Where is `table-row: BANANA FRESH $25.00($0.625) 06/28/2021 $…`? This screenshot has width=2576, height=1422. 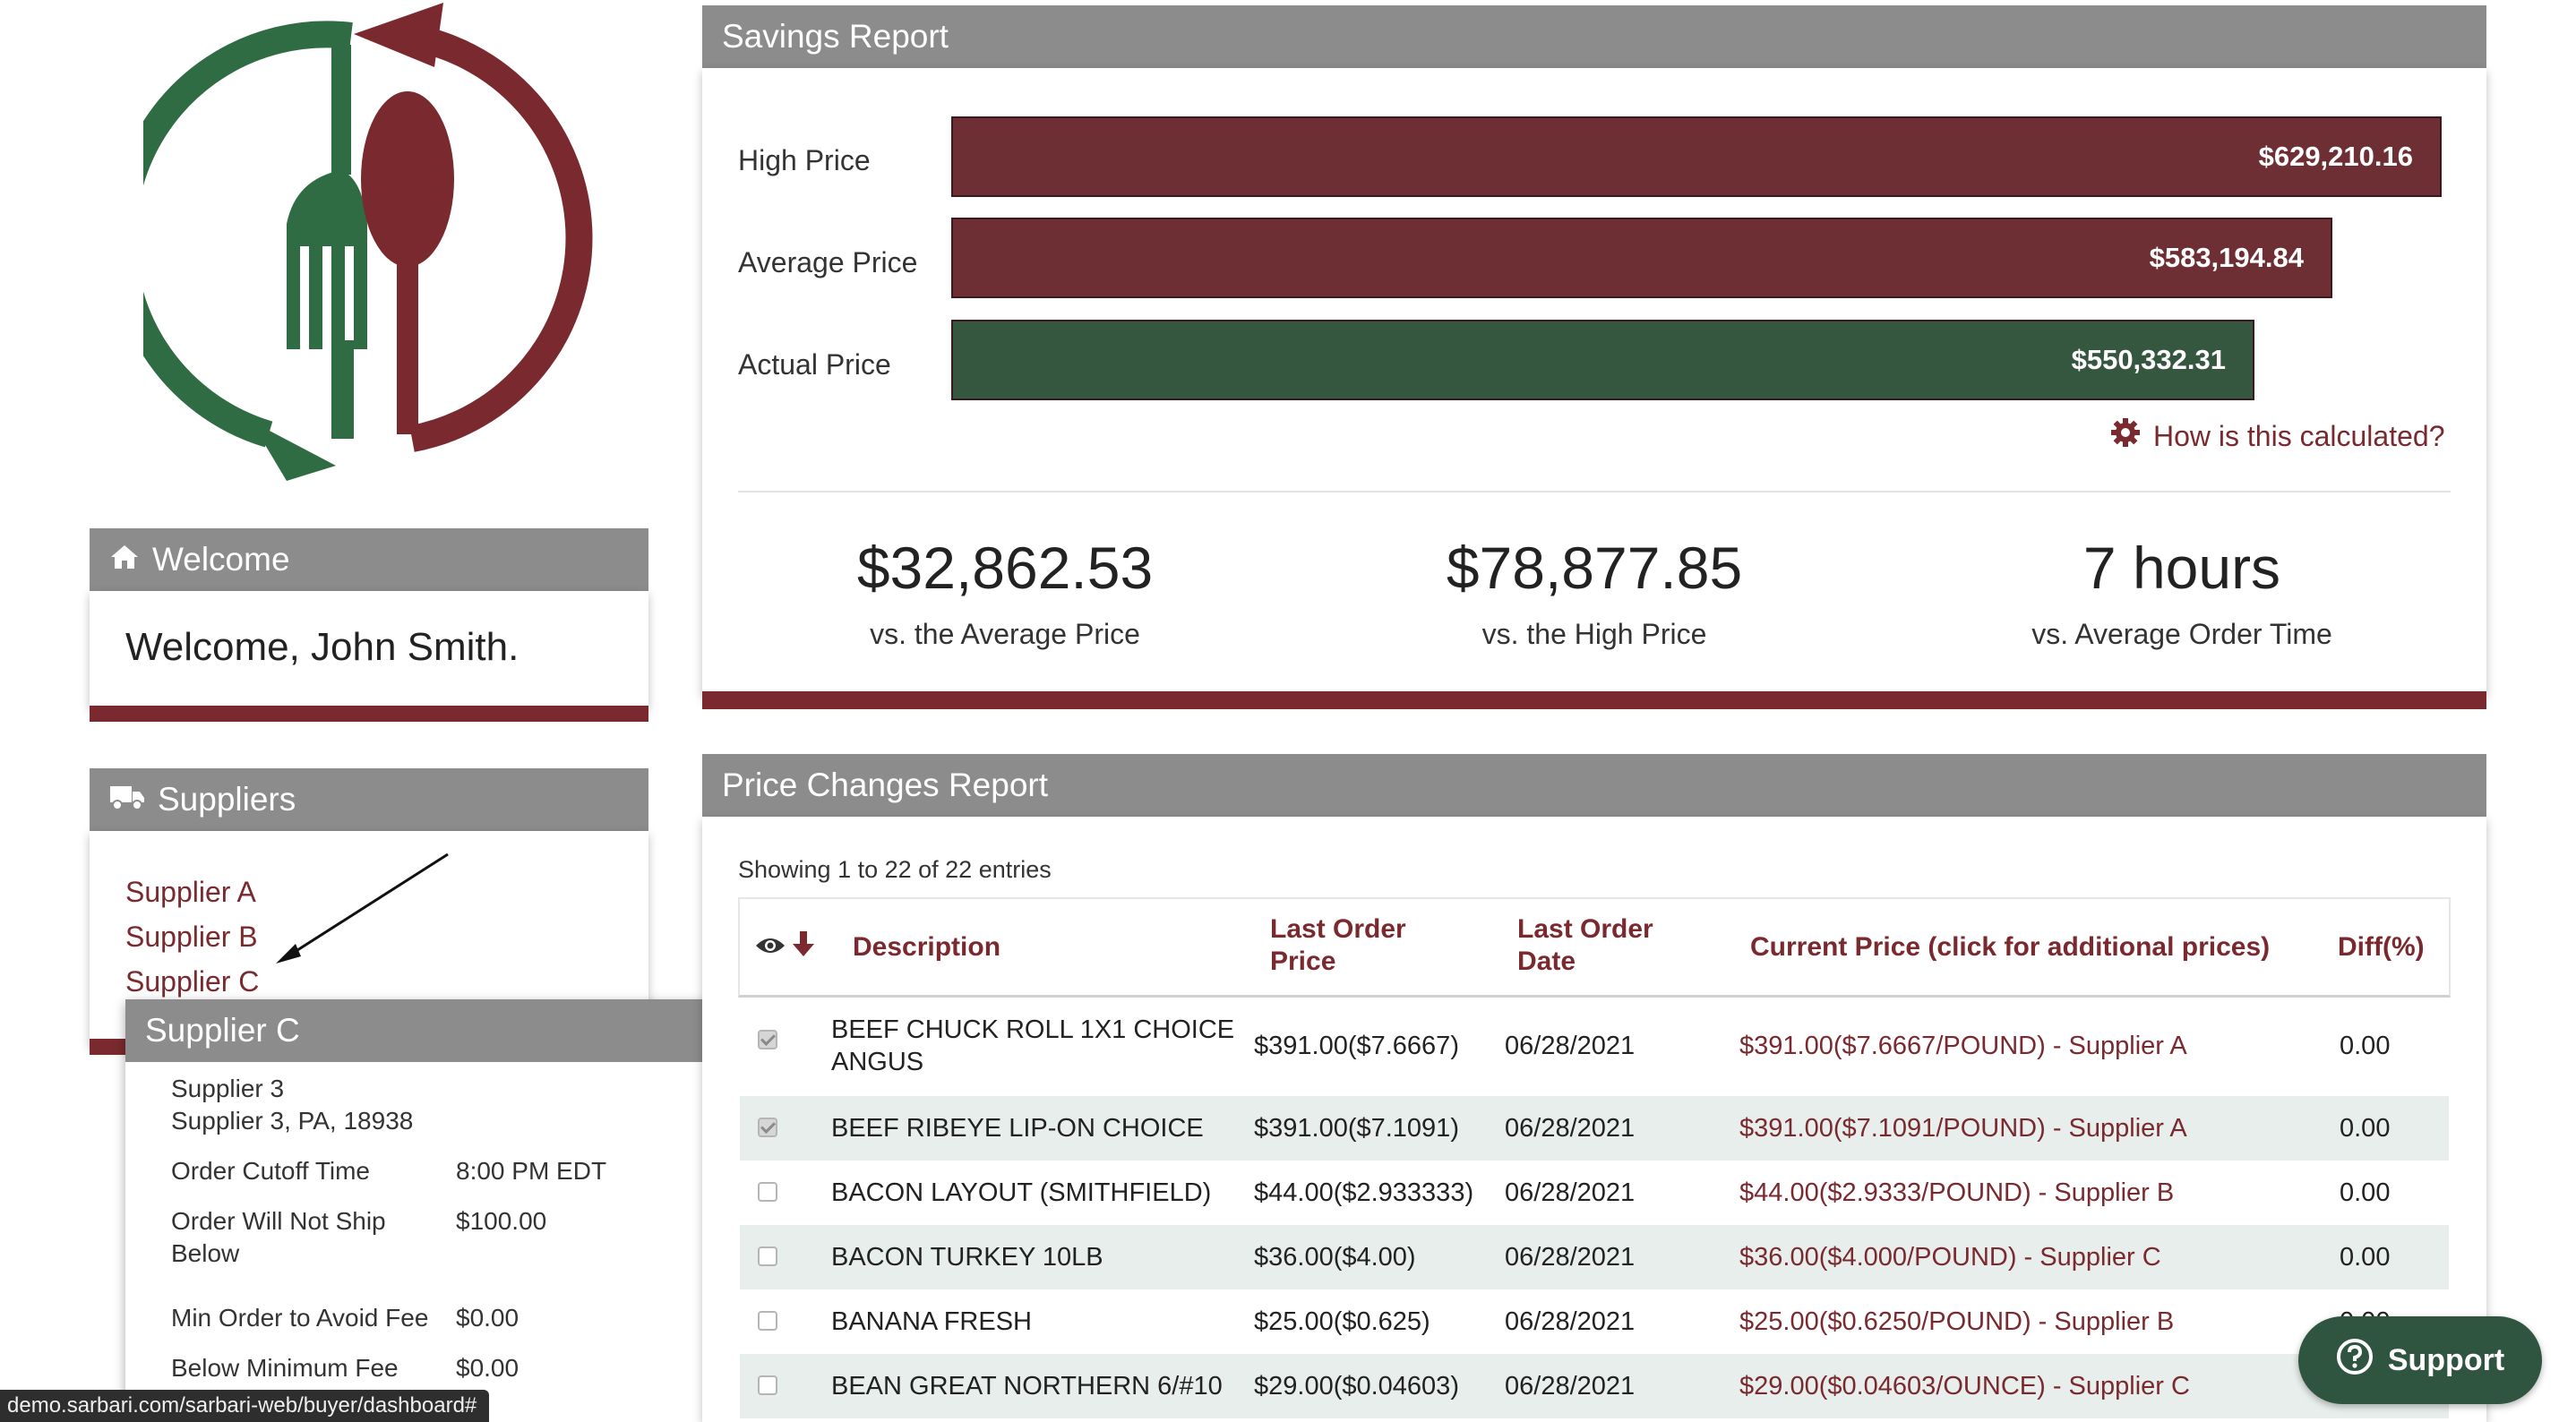
table-row: BANANA FRESH $25.00($0.625) 06/28/2021 $… is located at coordinates (1594, 1321).